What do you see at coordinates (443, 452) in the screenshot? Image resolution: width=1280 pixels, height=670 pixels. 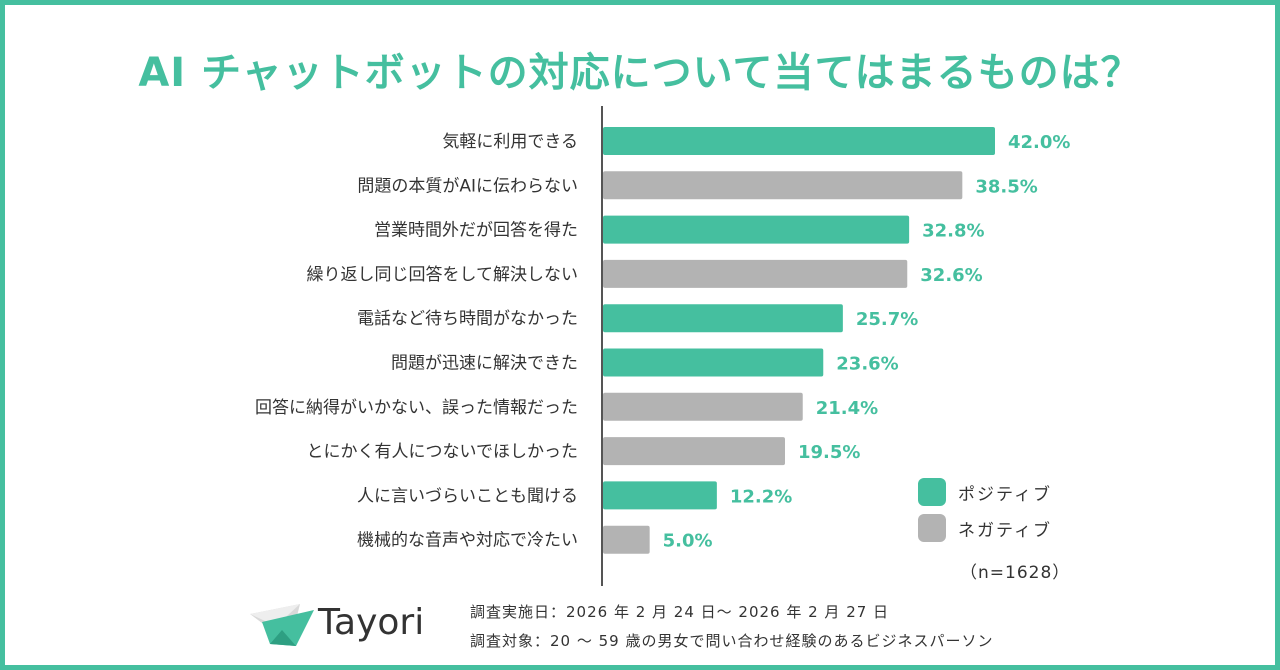 I see `category-label: とにかく有人につないでほしかった` at bounding box center [443, 452].